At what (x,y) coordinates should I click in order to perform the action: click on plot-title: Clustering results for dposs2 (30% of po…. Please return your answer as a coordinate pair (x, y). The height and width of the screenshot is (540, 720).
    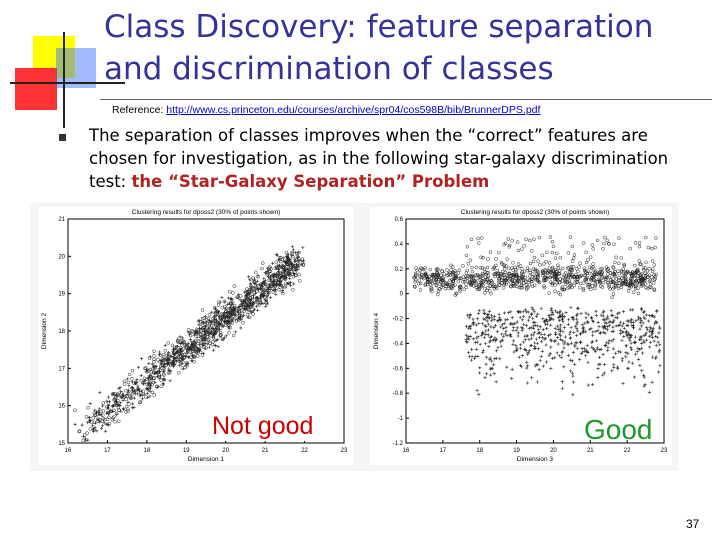
    Looking at the image, I should click on (535, 212).